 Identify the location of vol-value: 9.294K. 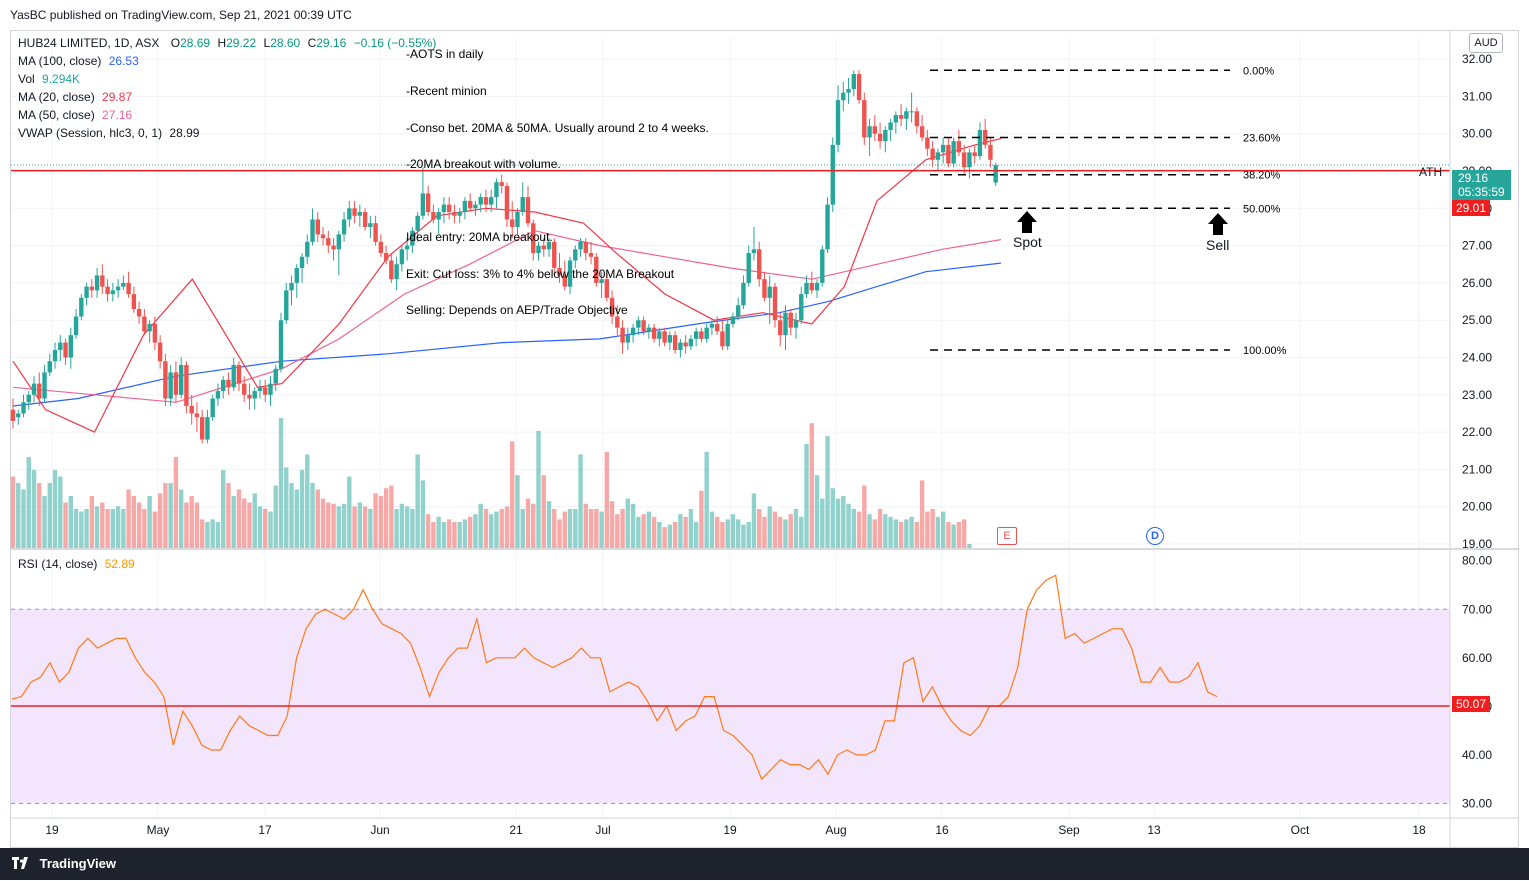
(61, 79).